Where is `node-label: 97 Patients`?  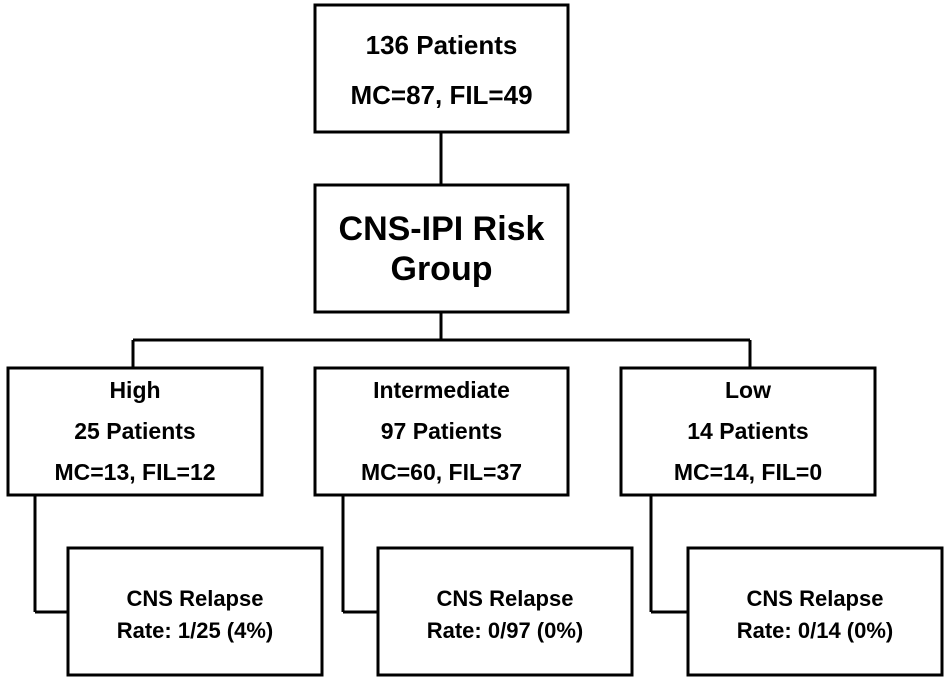
node-label: 97 Patients is located at coordinates (441, 431).